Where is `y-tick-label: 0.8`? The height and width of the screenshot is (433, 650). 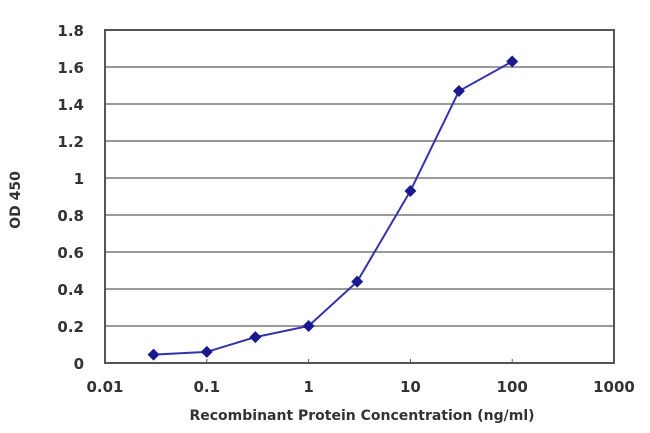 y-tick-label: 0.8 is located at coordinates (70, 216).